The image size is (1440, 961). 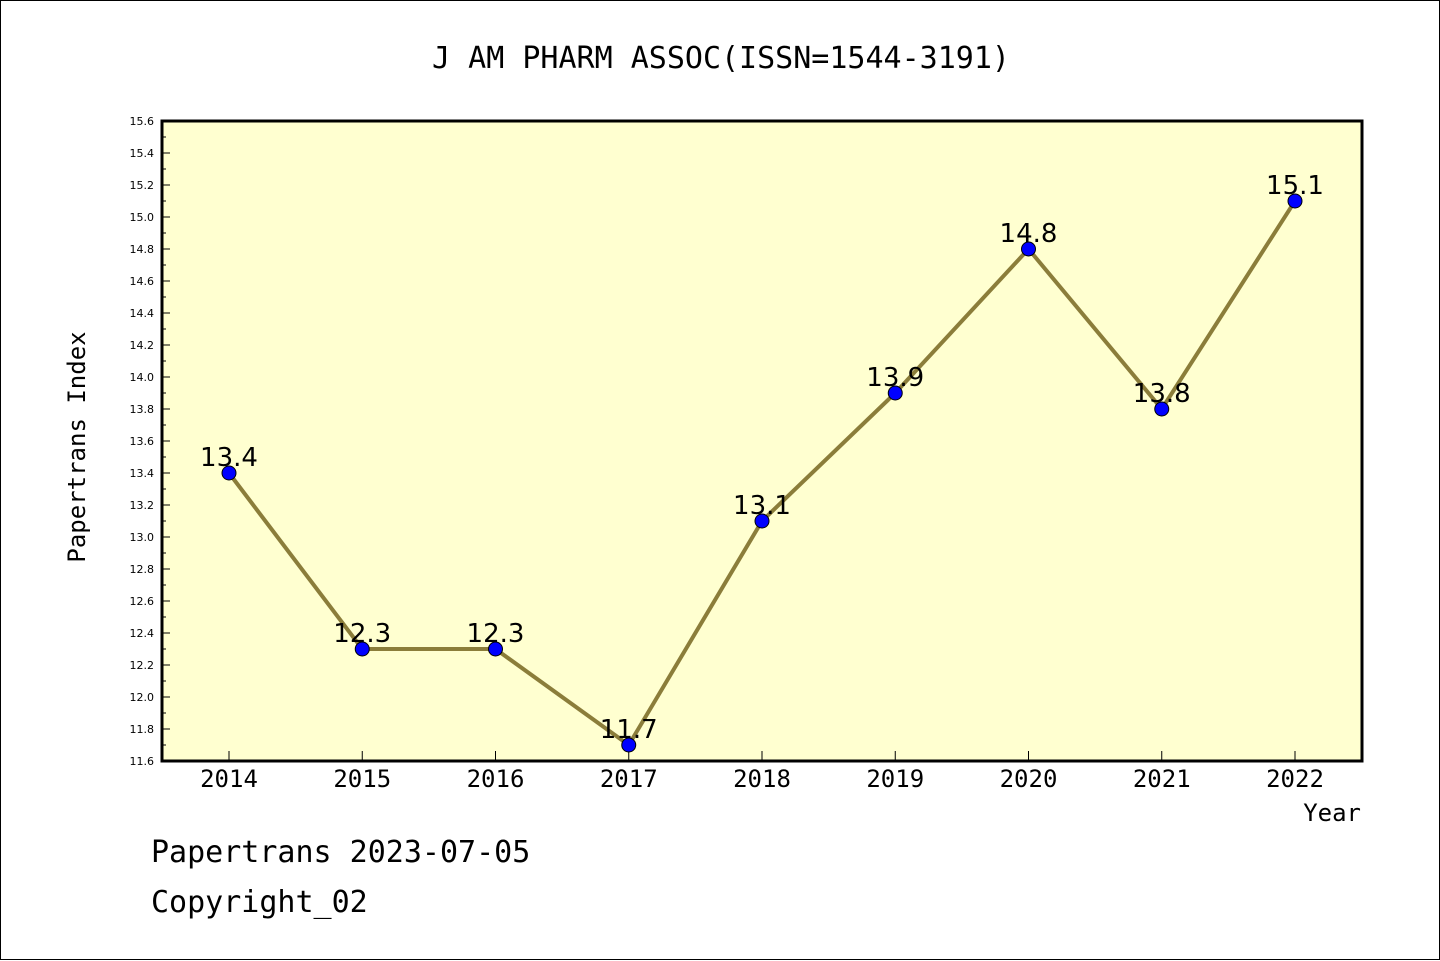 I want to click on chart-title: J AM PHARM ASSOC(ISSN=1544-3191), so click(x=721, y=58).